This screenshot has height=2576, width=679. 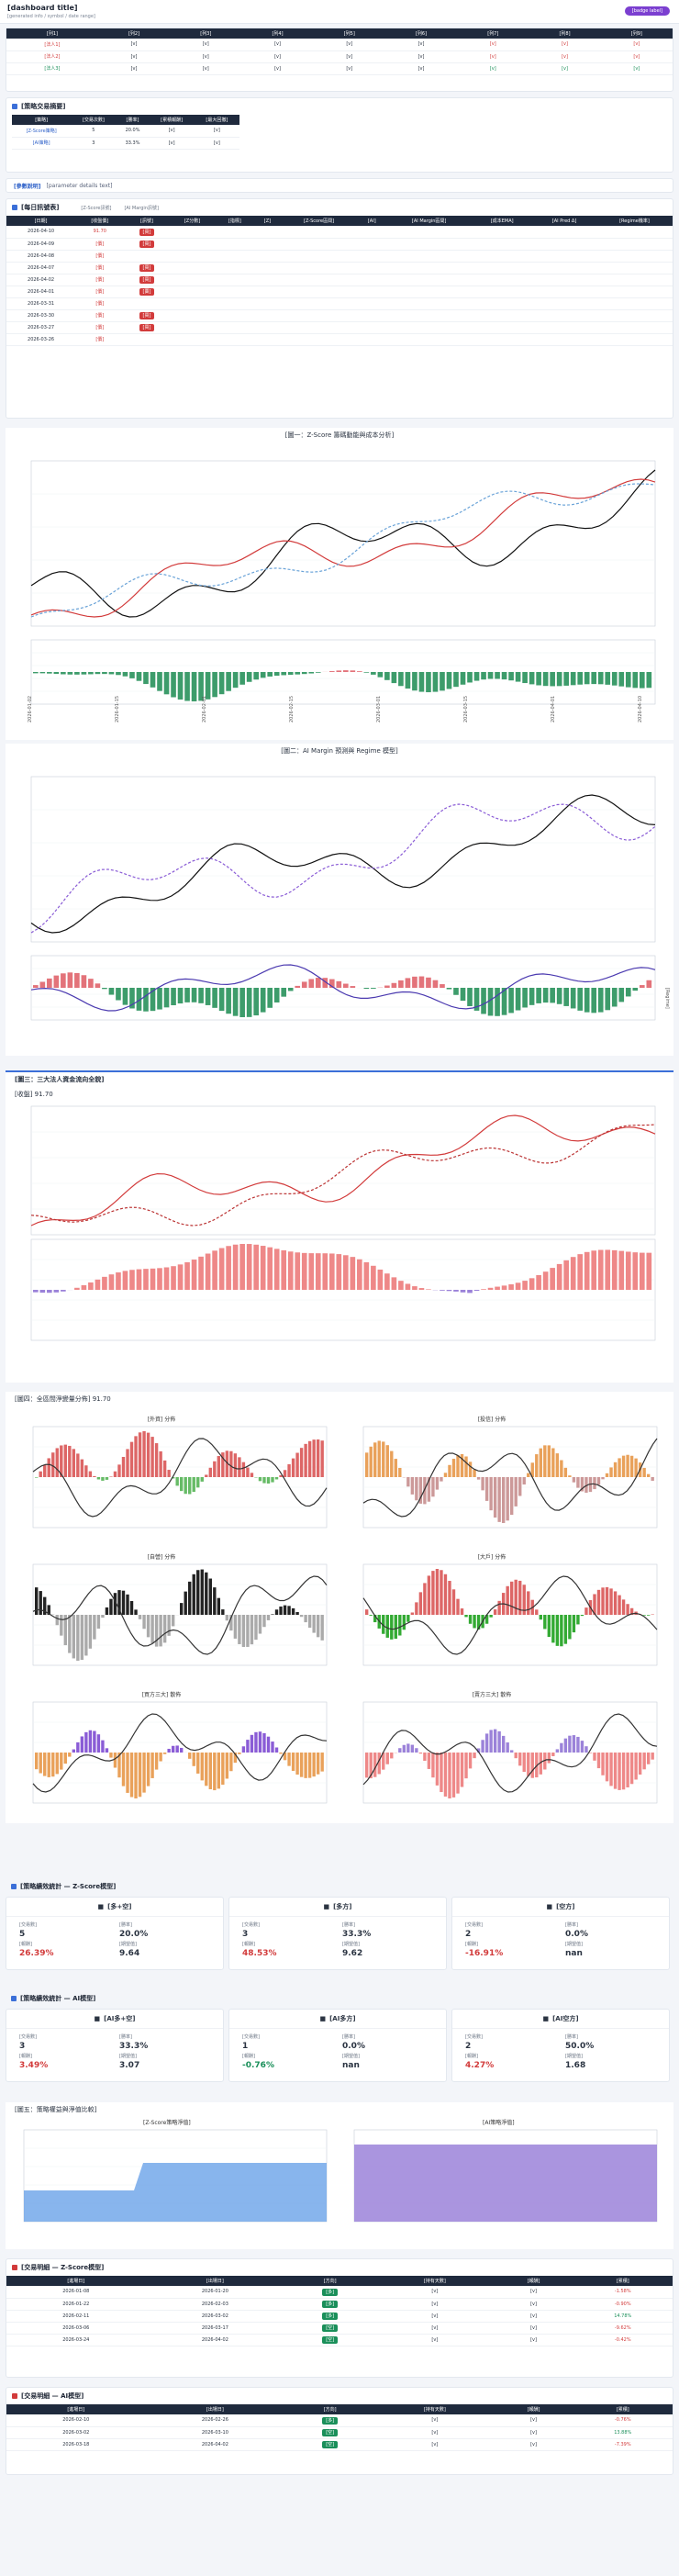 What do you see at coordinates (330, 2304) in the screenshot?
I see `table-cell: [多]` at bounding box center [330, 2304].